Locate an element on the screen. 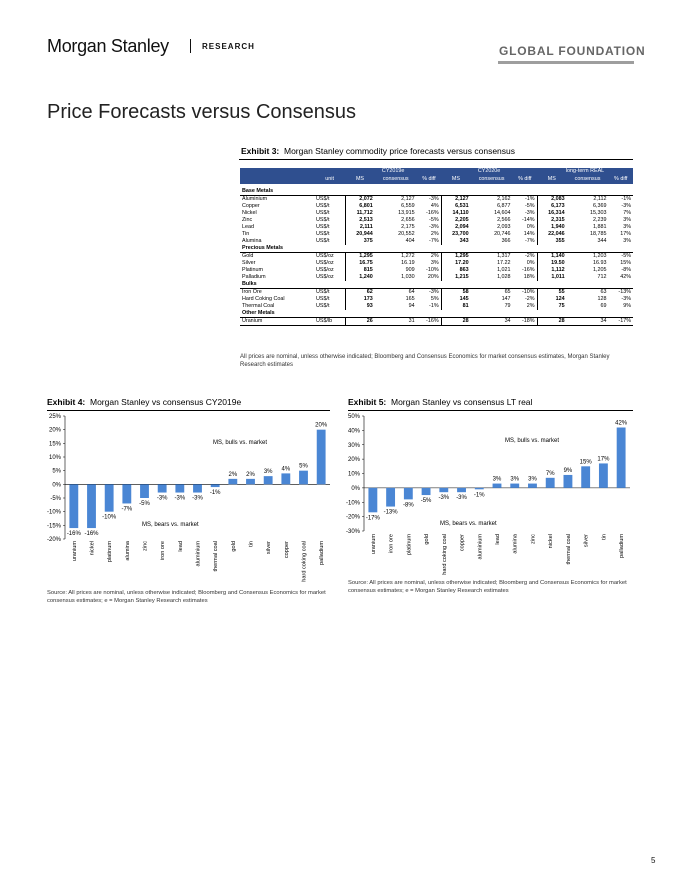 The width and height of the screenshot is (680, 880). value-cell: 344 is located at coordinates (602, 241).